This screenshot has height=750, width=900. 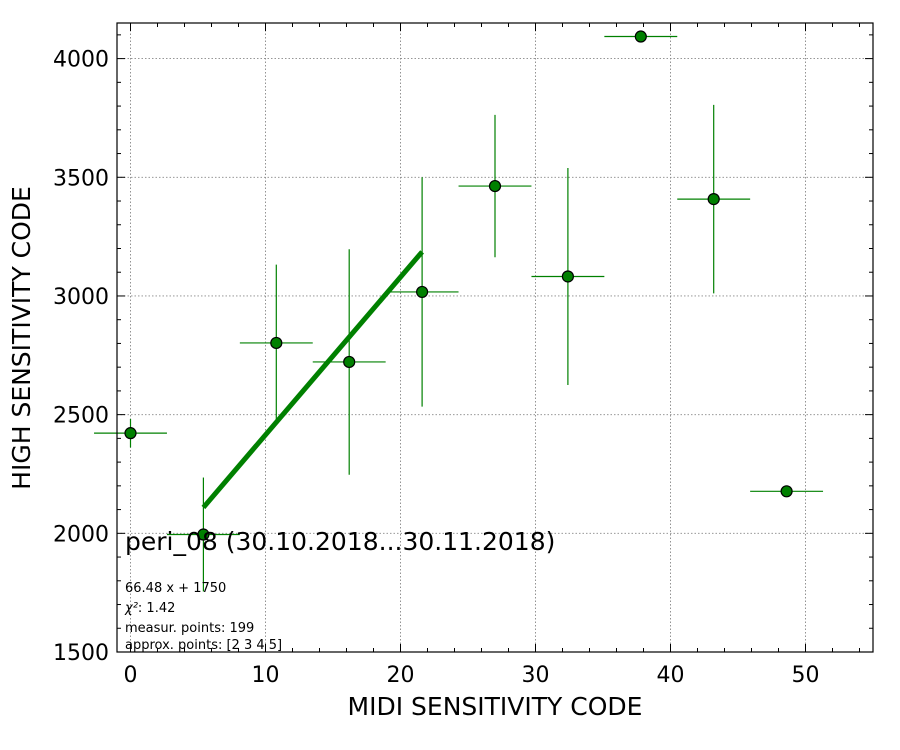 I want to click on annotation-measured: measur. points: 199, so click(x=189, y=628).